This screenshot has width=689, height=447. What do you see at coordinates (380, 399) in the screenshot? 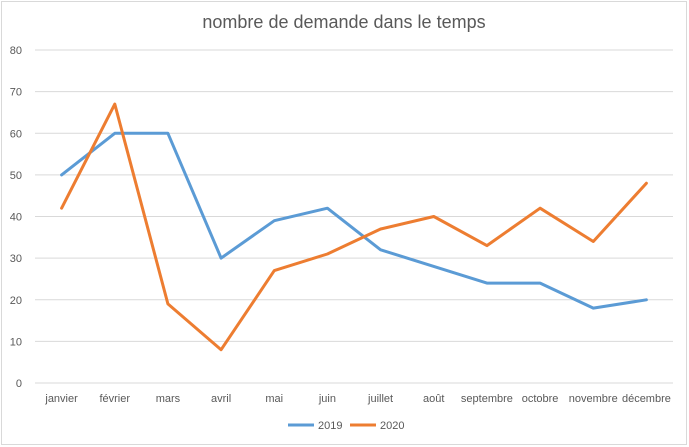
I see `x-tick-label: juillet` at bounding box center [380, 399].